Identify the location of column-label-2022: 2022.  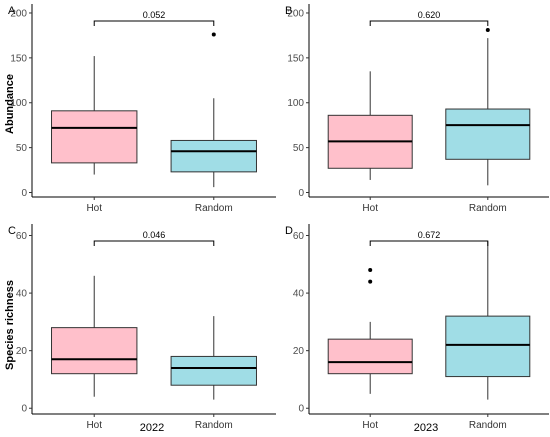
(152, 428).